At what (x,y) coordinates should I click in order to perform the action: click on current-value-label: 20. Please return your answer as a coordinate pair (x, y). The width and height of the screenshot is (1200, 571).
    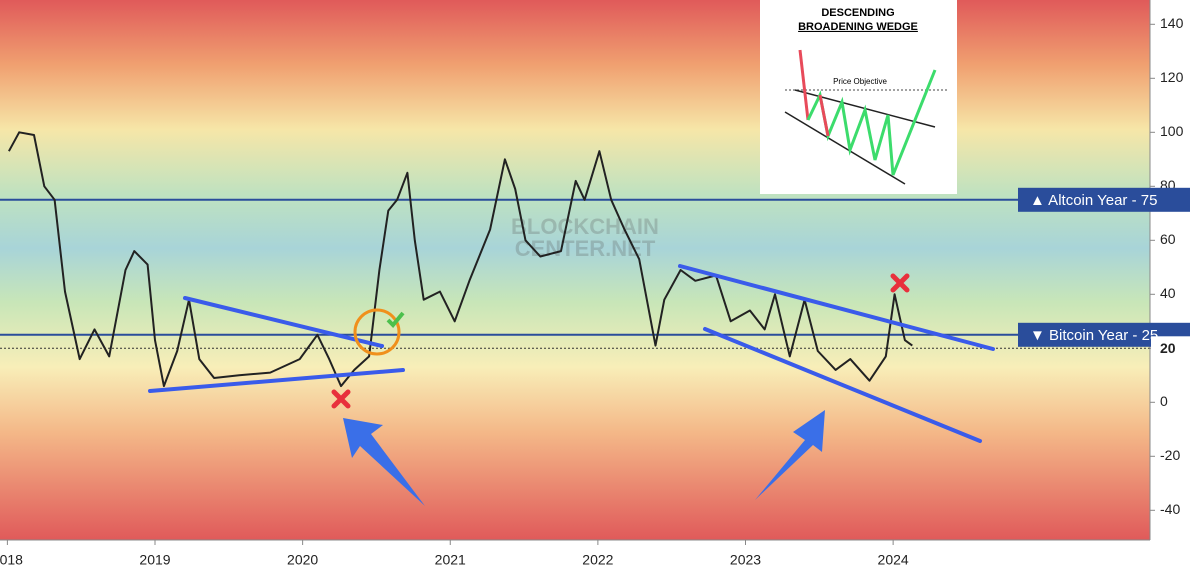
    Looking at the image, I should click on (1168, 348).